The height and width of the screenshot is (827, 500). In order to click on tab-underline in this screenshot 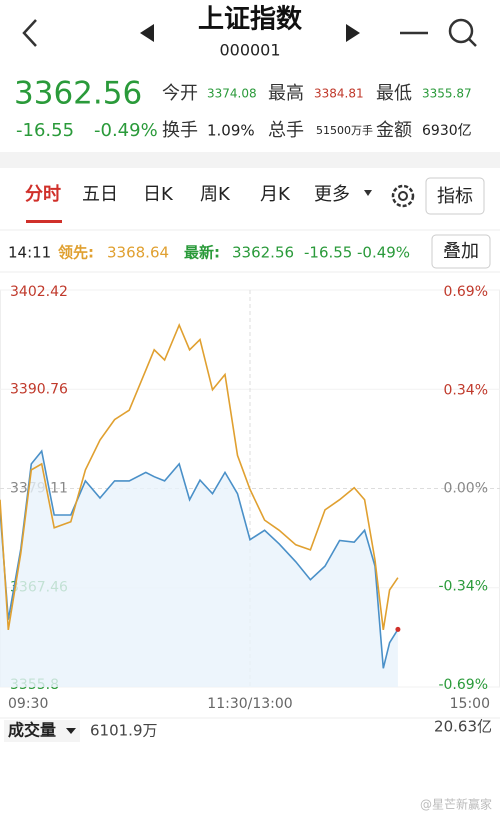, I will do `click(44, 221)`.